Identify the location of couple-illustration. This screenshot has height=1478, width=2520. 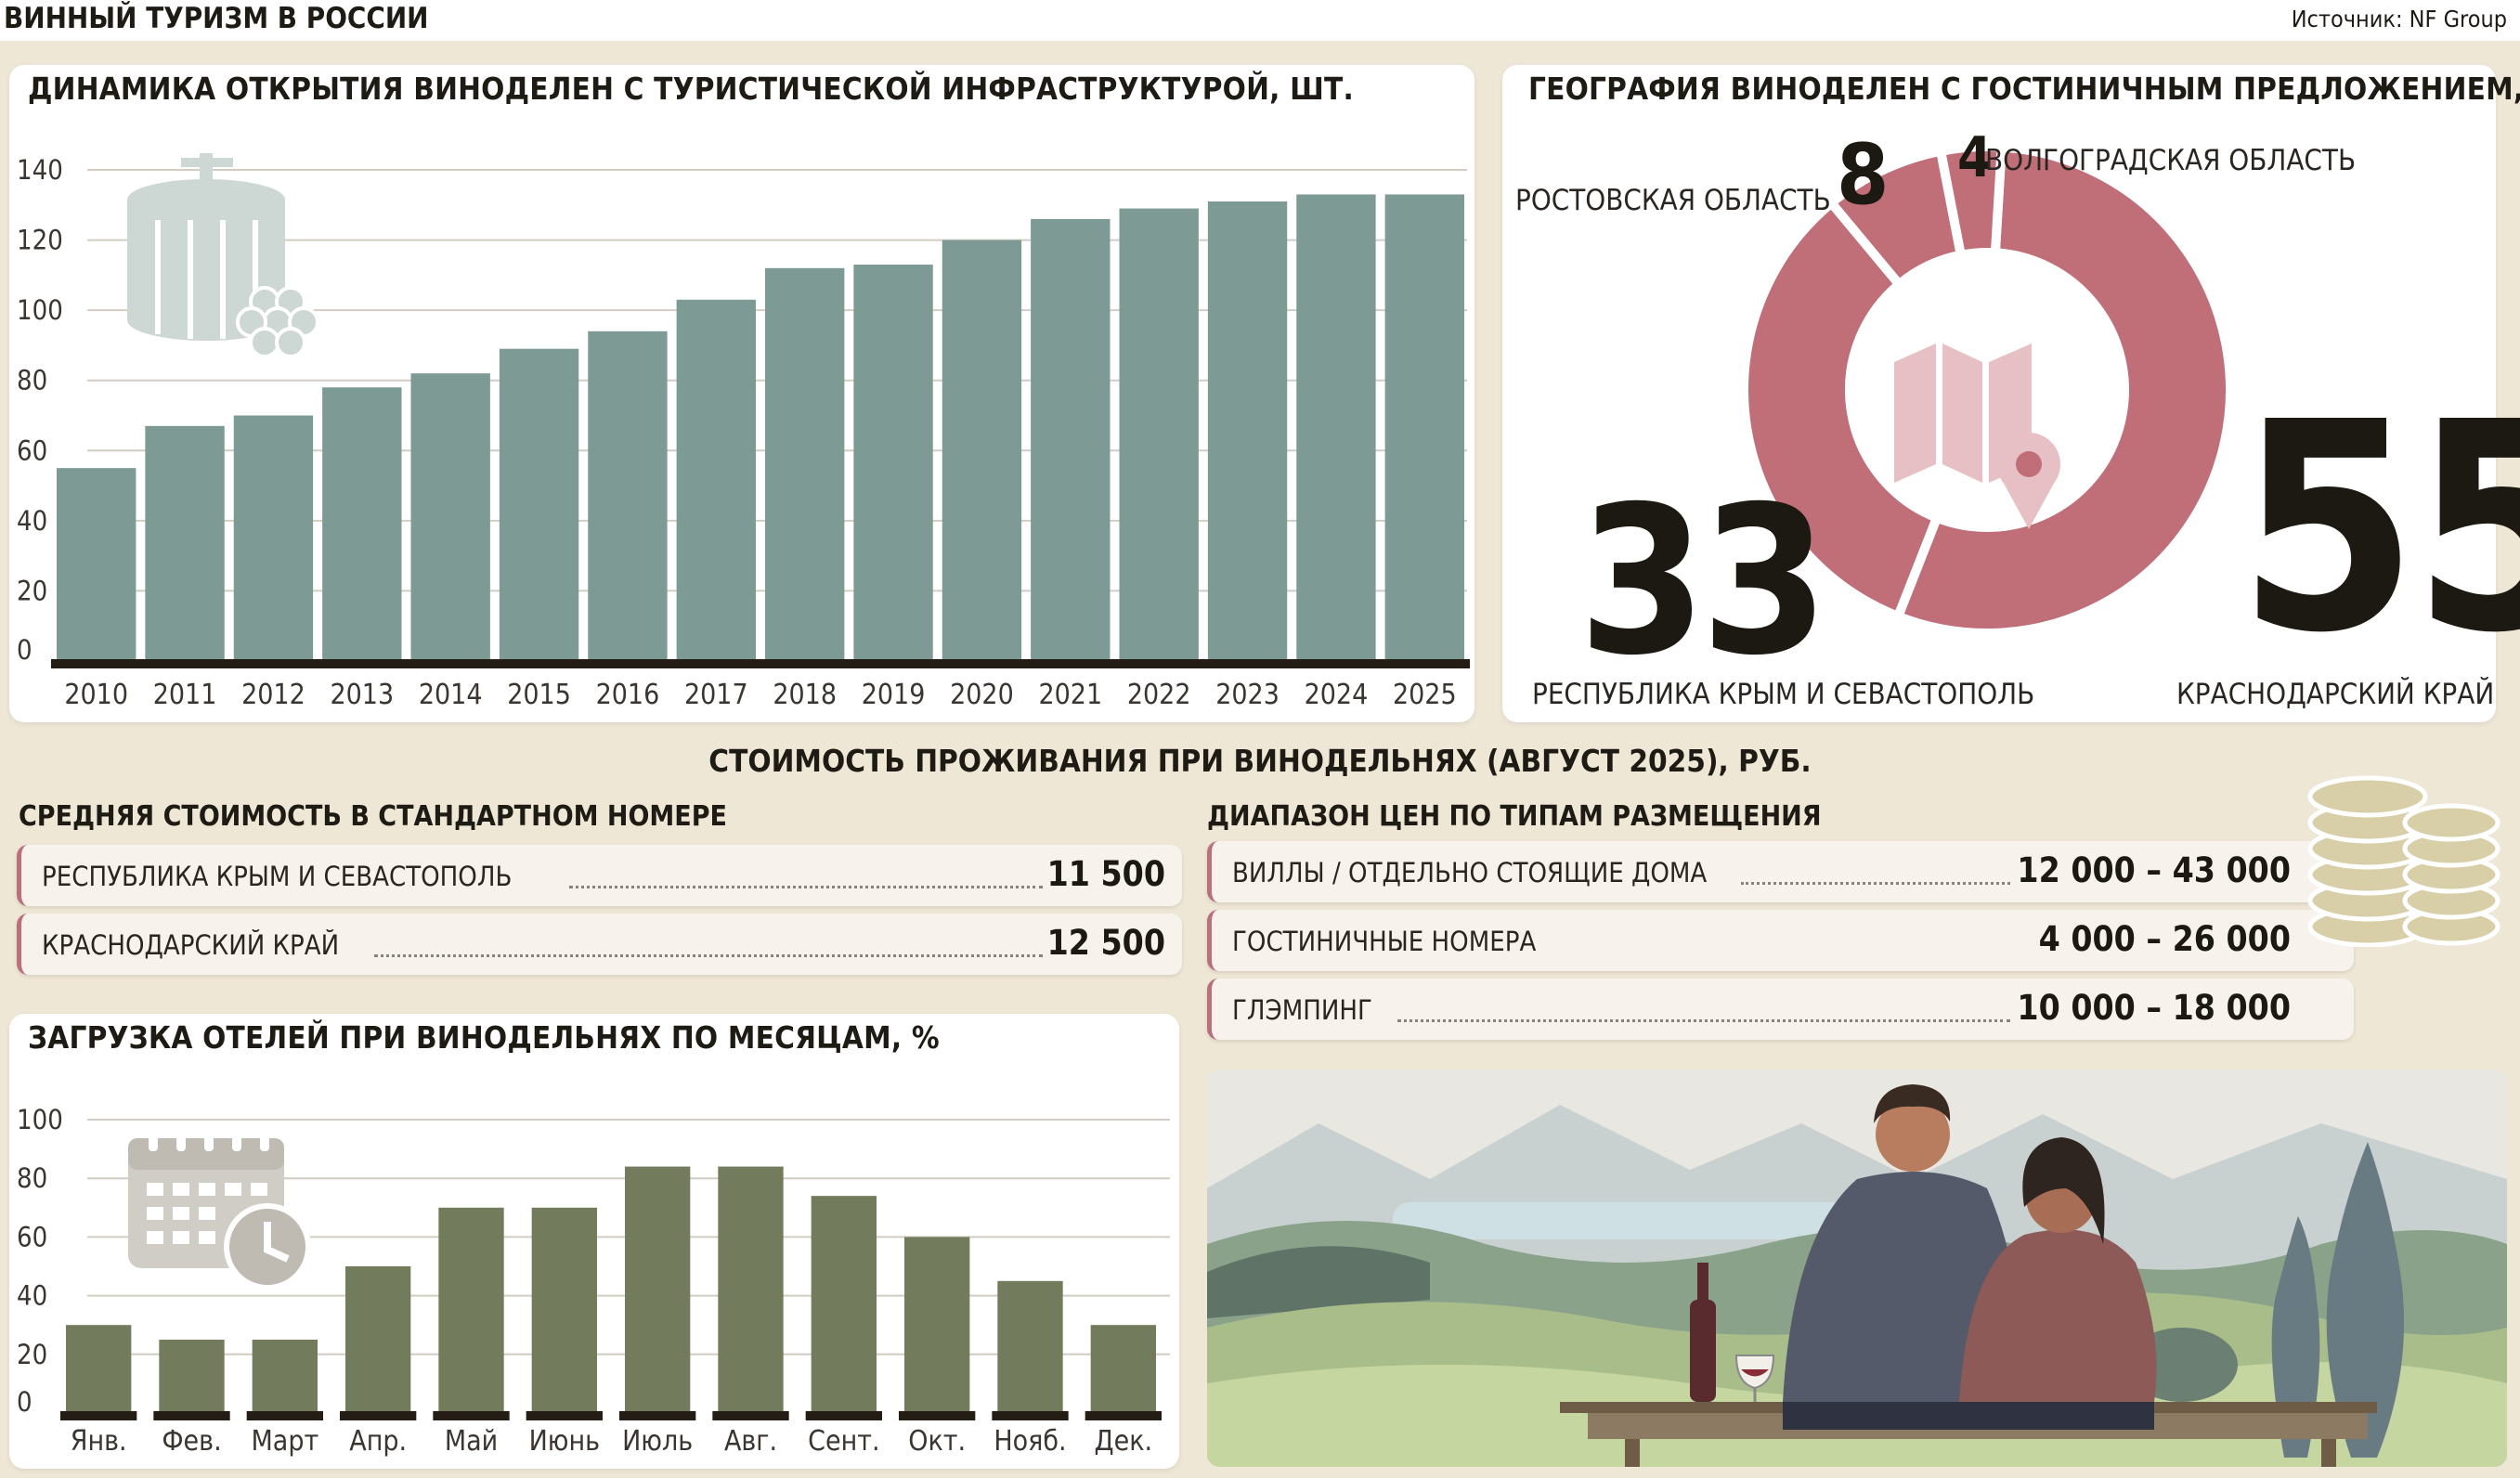
(1857, 1268).